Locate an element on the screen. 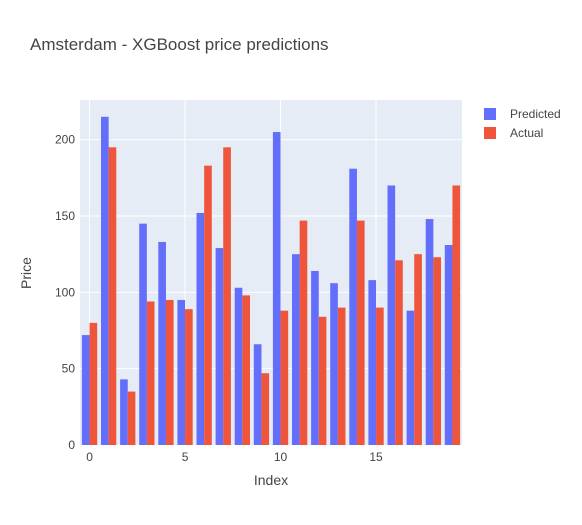 The width and height of the screenshot is (582, 525). x-tick-labels: 0 5 10 15 is located at coordinates (234, 457).